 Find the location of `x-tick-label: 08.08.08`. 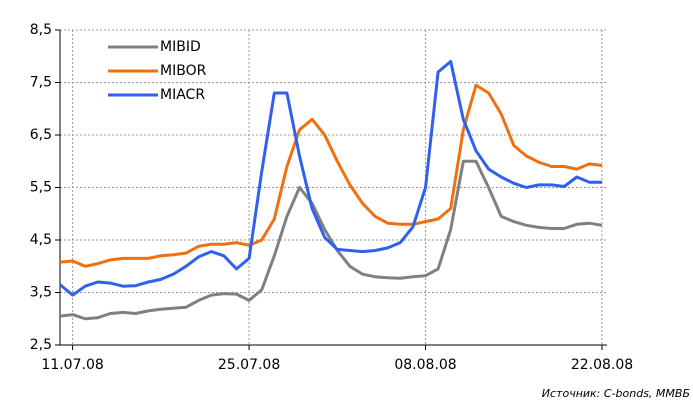

x-tick-label: 08.08.08 is located at coordinates (425, 365).